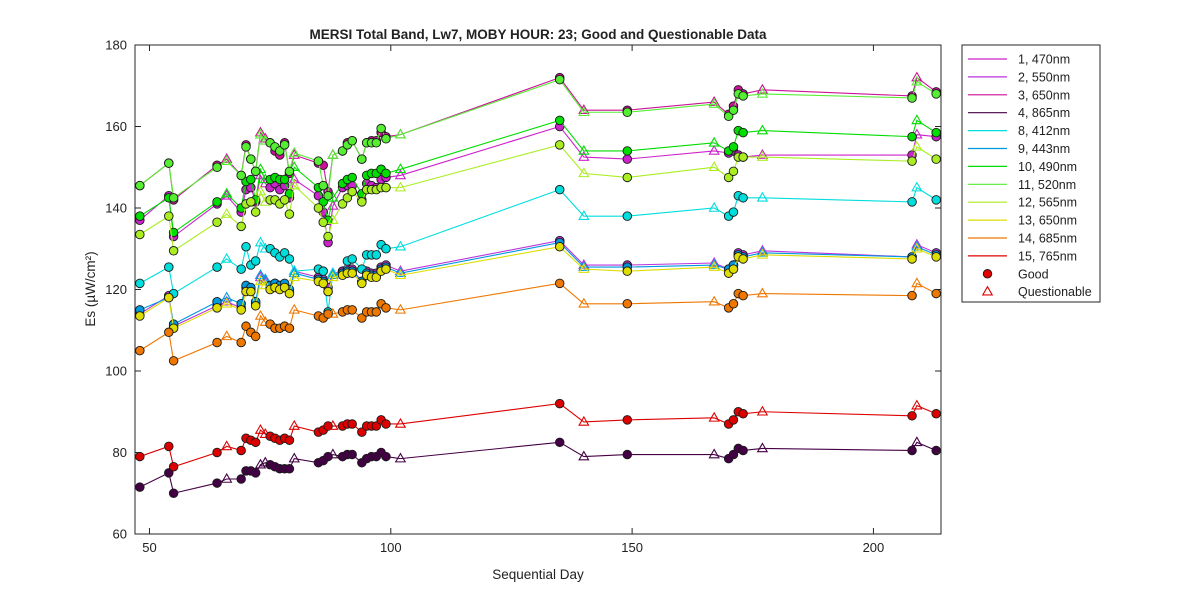 This screenshot has width=1200, height=605. Describe the element at coordinates (1044, 95) in the screenshot. I see `legend-label: 3, 650nm` at that location.